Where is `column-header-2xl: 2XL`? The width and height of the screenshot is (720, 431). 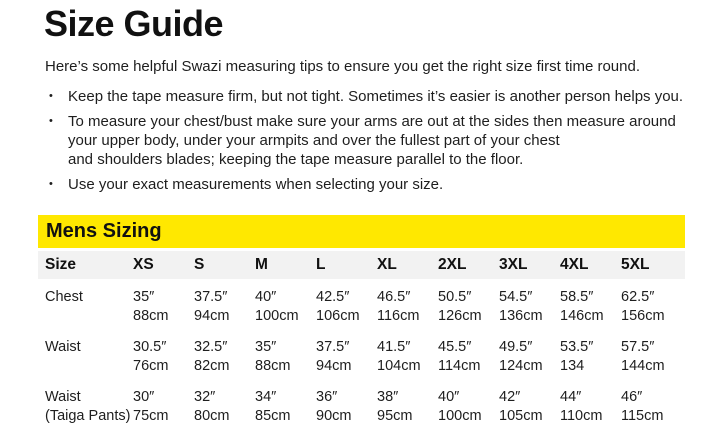
column-header-2xl: 2XL is located at coordinates (452, 264).